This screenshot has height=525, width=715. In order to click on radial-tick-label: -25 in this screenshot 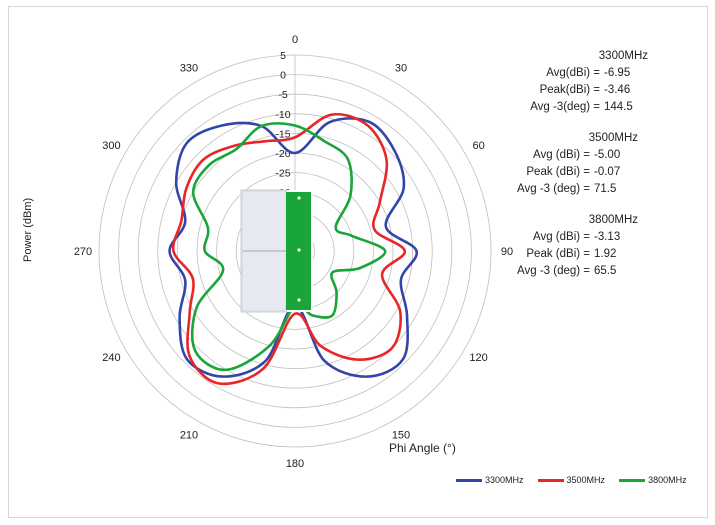, I will do `click(282, 174)`.